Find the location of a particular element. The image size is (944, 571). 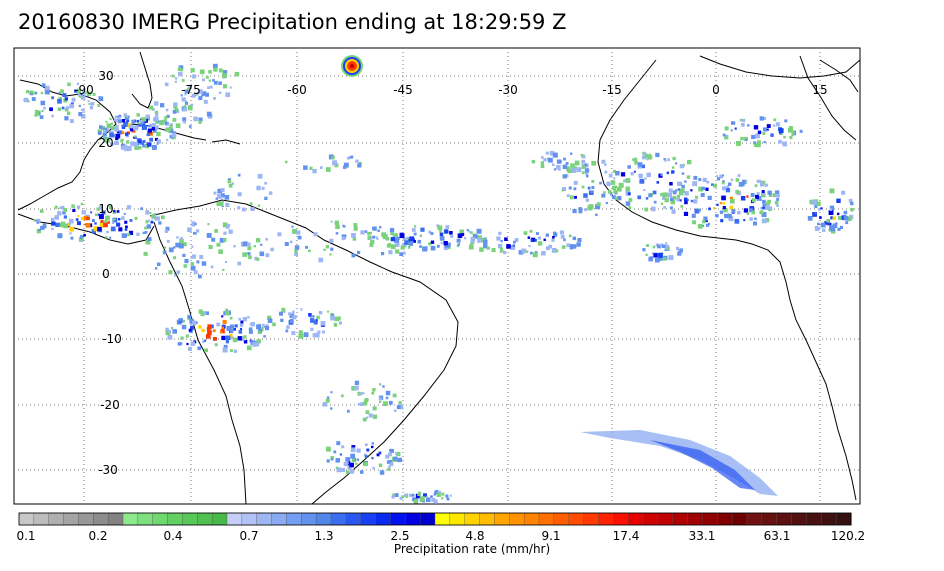

colorbar-tick-label: 0.7 is located at coordinates (248, 536).